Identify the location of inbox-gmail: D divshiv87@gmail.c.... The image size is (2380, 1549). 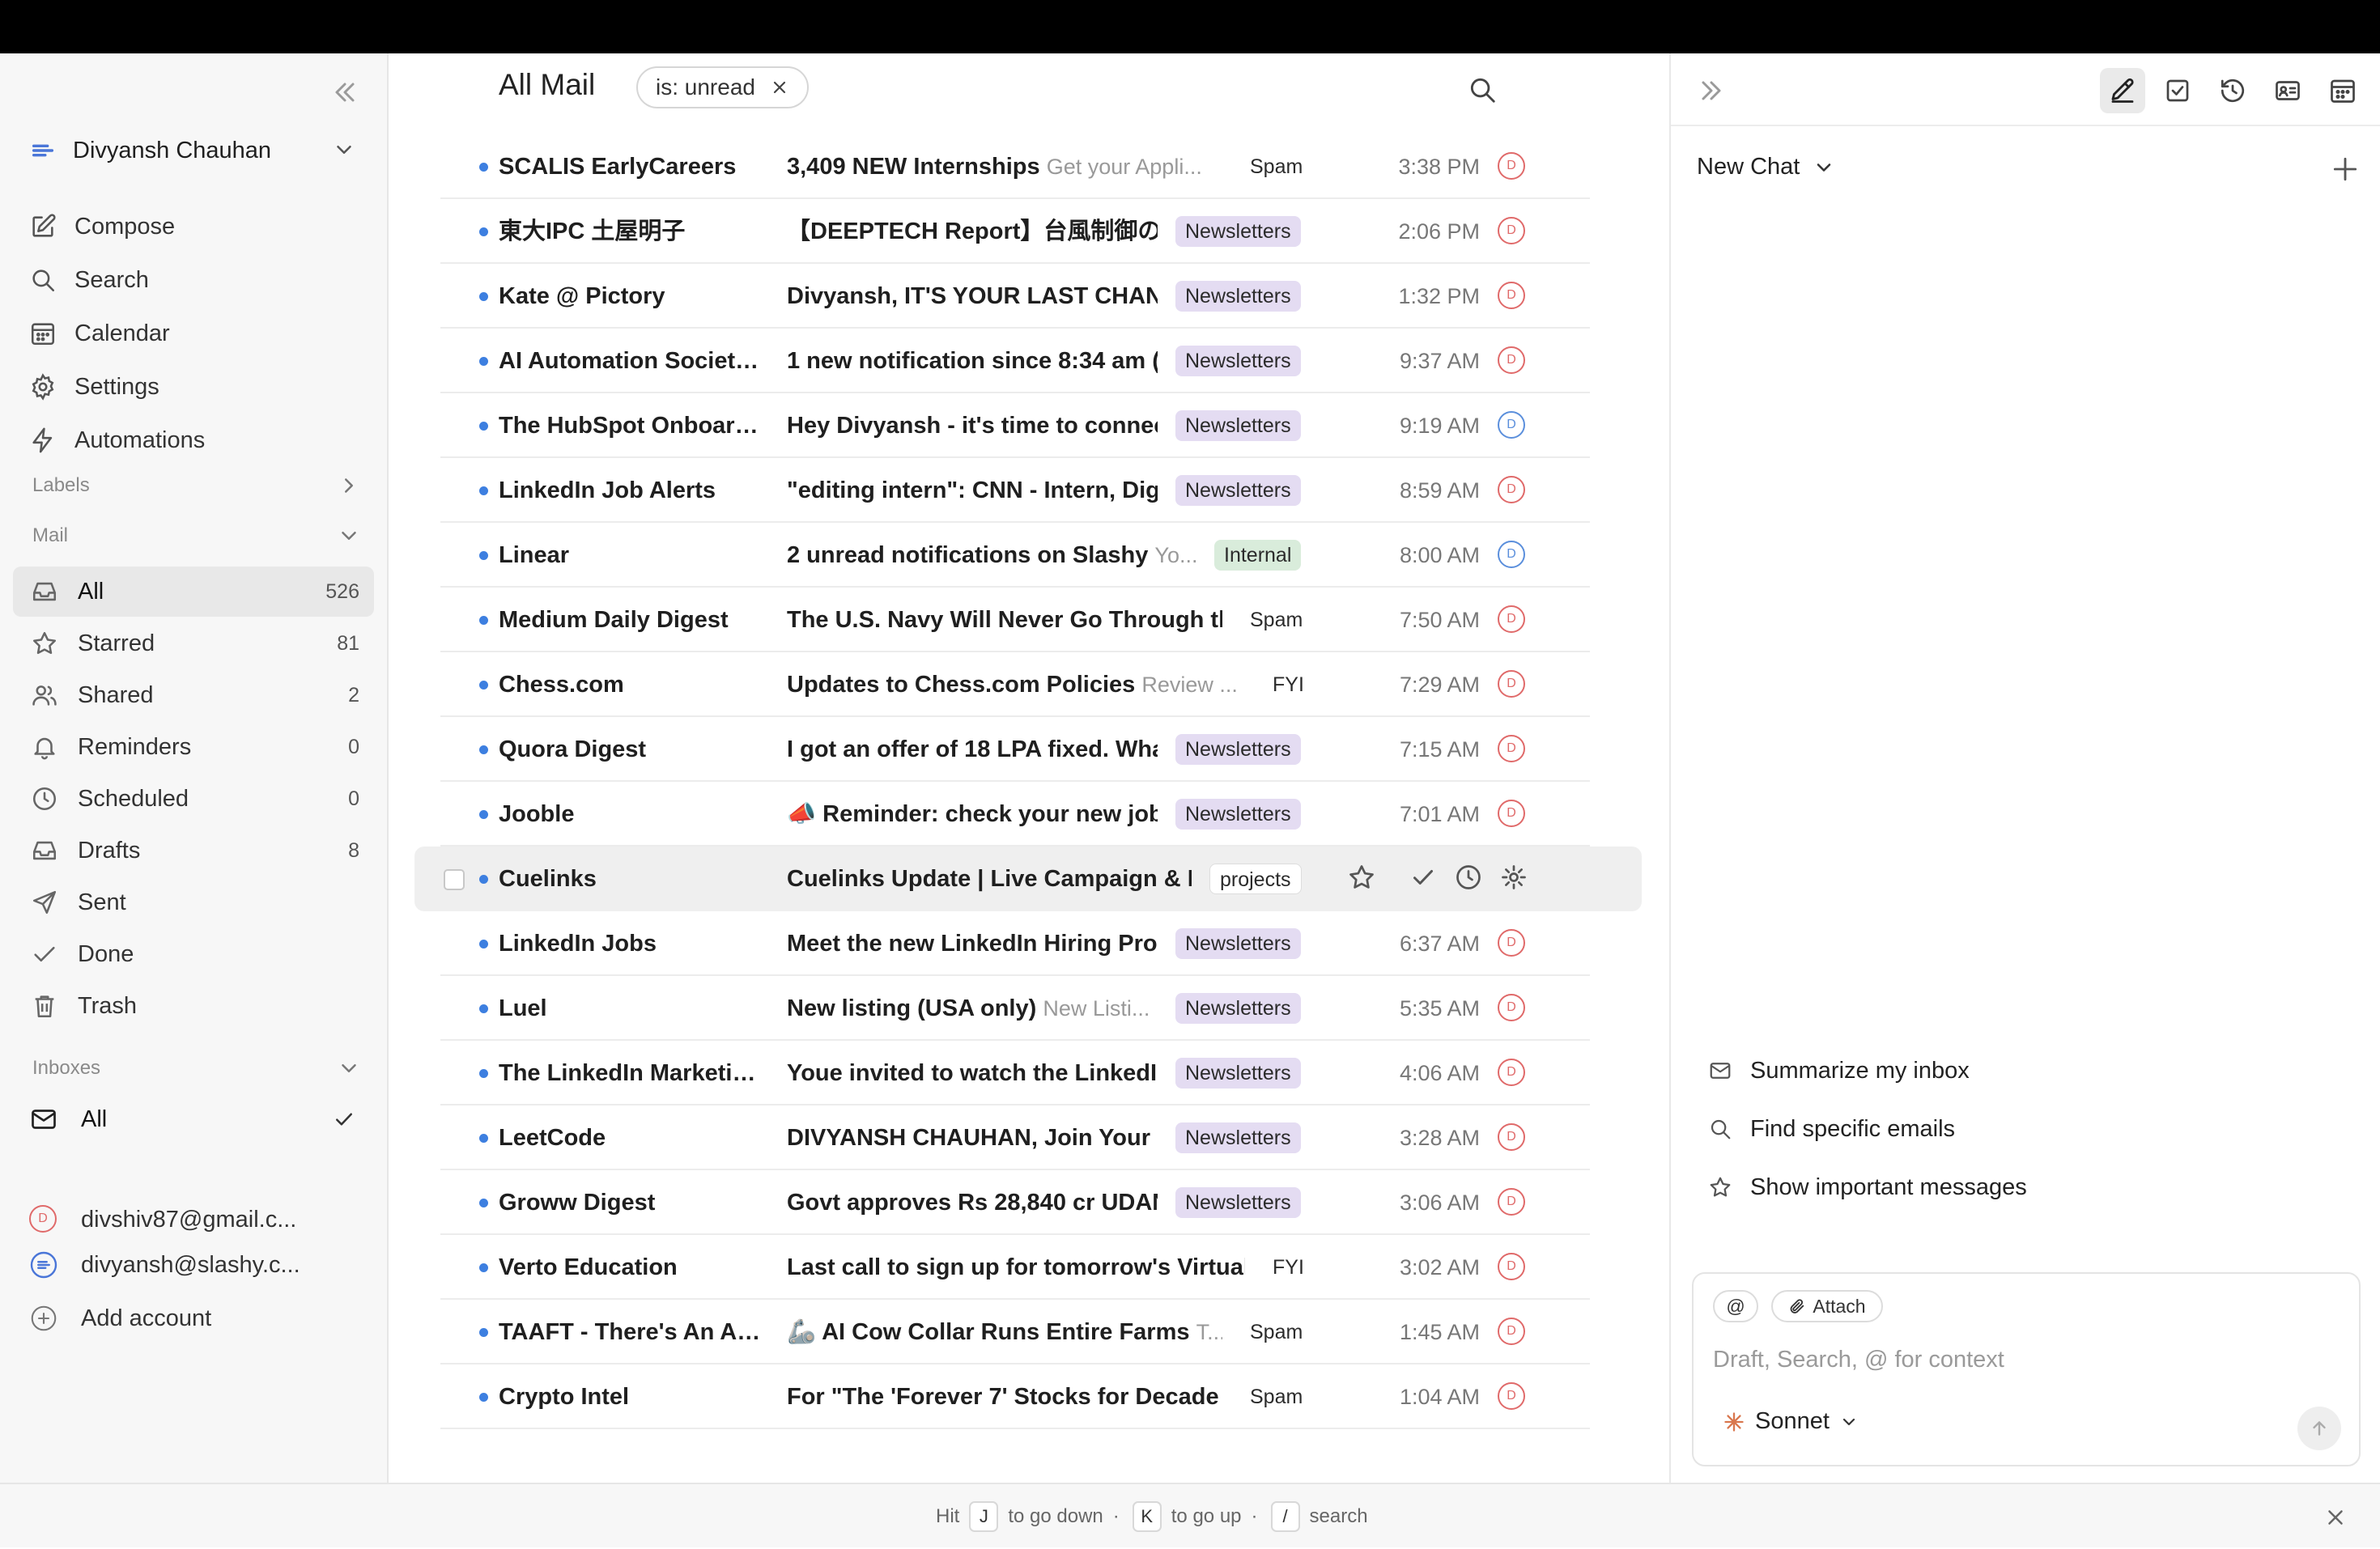
(195, 1219).